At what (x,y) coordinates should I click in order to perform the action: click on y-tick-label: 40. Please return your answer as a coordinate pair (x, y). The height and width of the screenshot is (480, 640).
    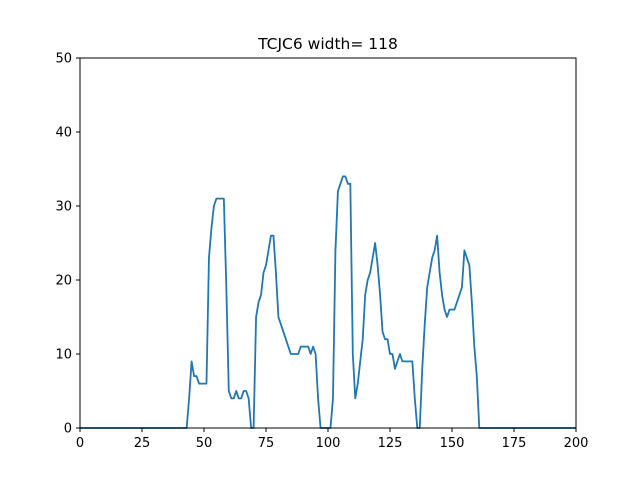
    Looking at the image, I should click on (63, 133).